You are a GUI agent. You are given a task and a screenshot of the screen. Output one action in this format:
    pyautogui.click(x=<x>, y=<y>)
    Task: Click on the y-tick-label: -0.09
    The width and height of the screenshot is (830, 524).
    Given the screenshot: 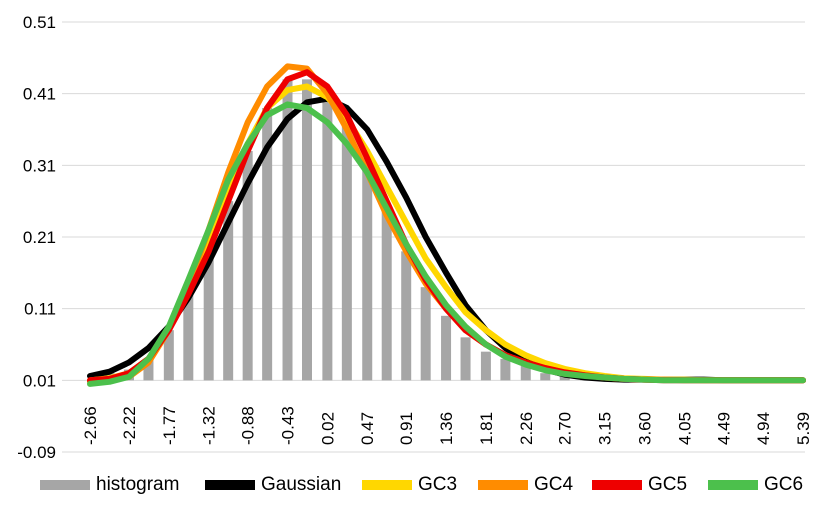 What is the action you would take?
    pyautogui.click(x=36, y=452)
    